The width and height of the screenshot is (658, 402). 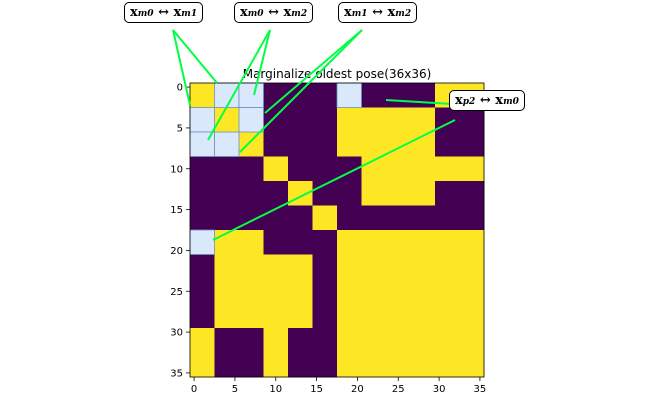 I want to click on annotation-m0-m1: xm0 ↔ xm1, so click(x=164, y=12).